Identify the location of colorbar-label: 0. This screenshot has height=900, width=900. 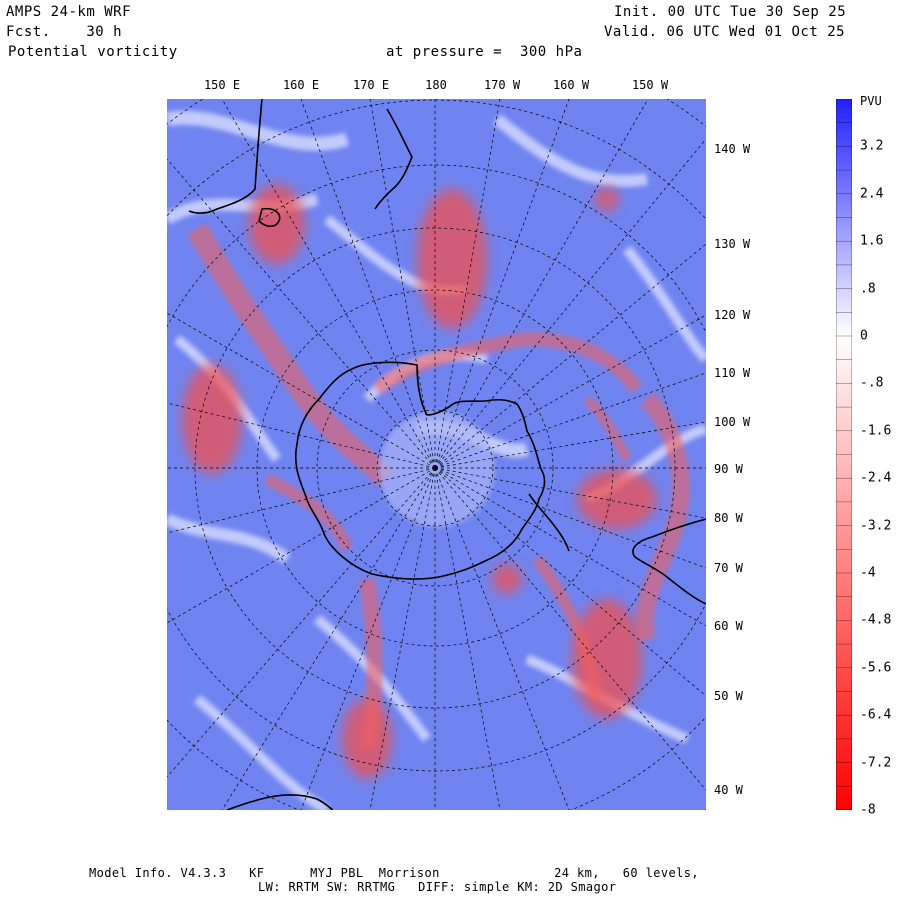
(864, 336).